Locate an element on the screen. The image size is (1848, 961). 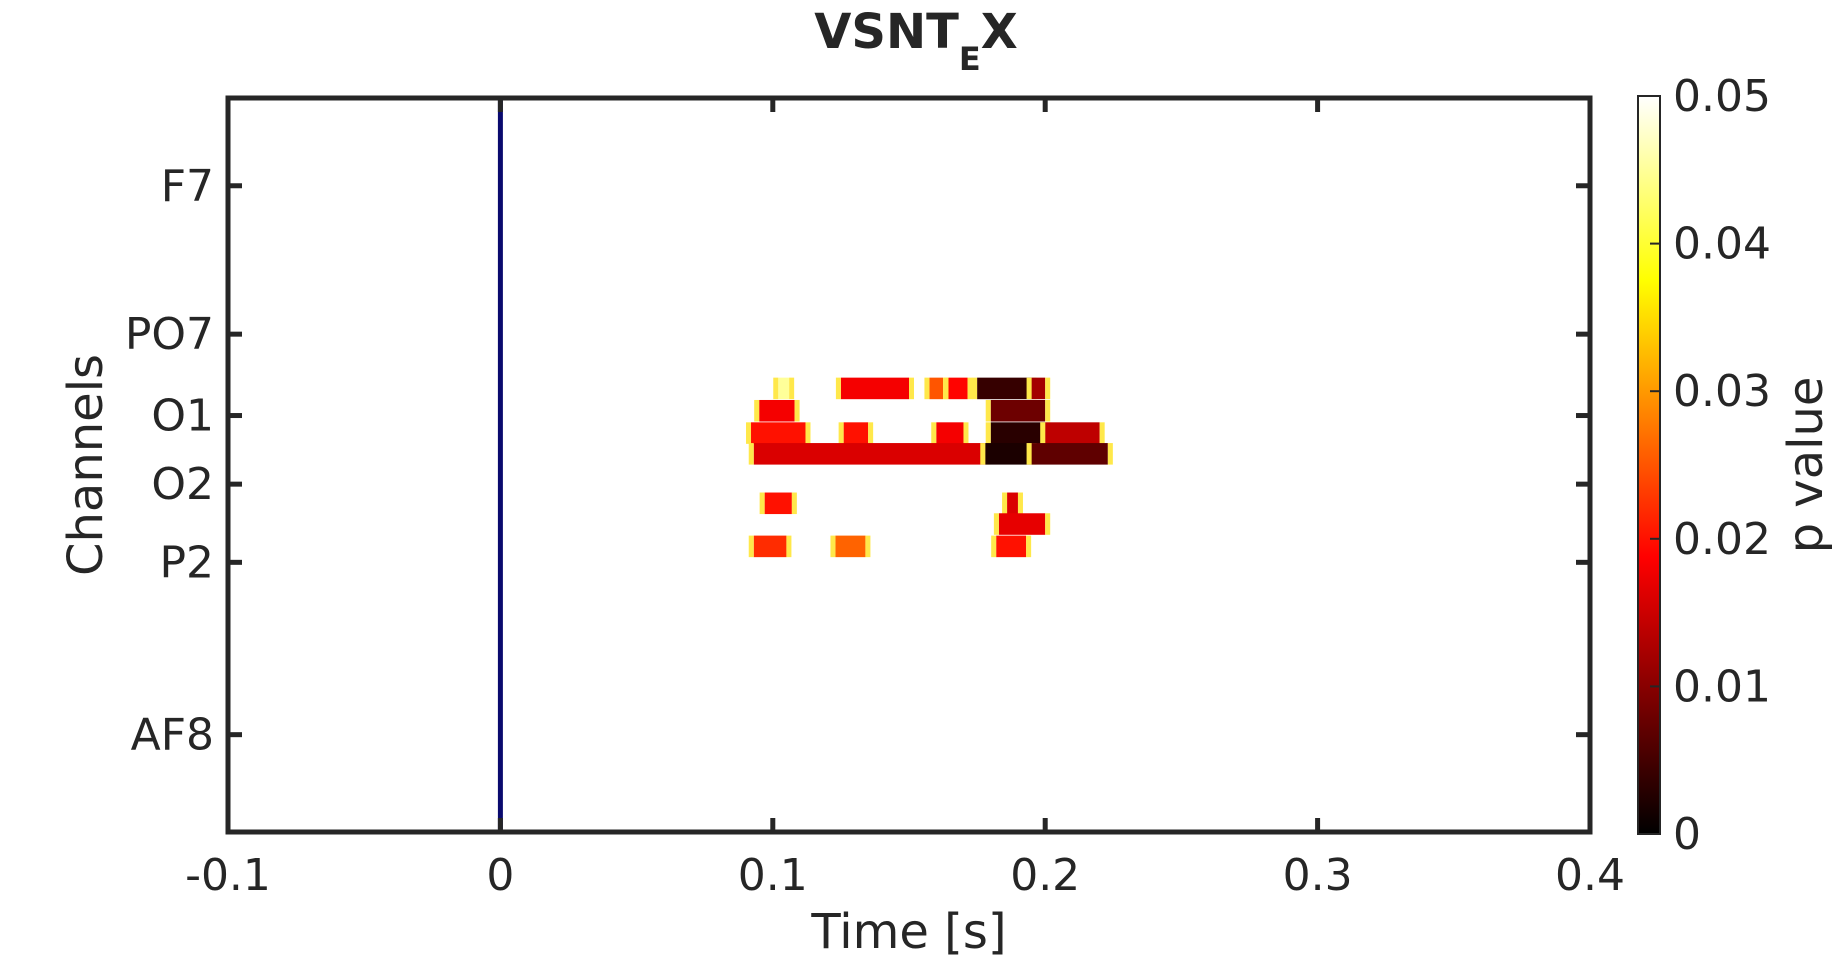
x-tick-labels: -0.1 0 0.1 0.2 0.3 0.4 is located at coordinates (905, 875).